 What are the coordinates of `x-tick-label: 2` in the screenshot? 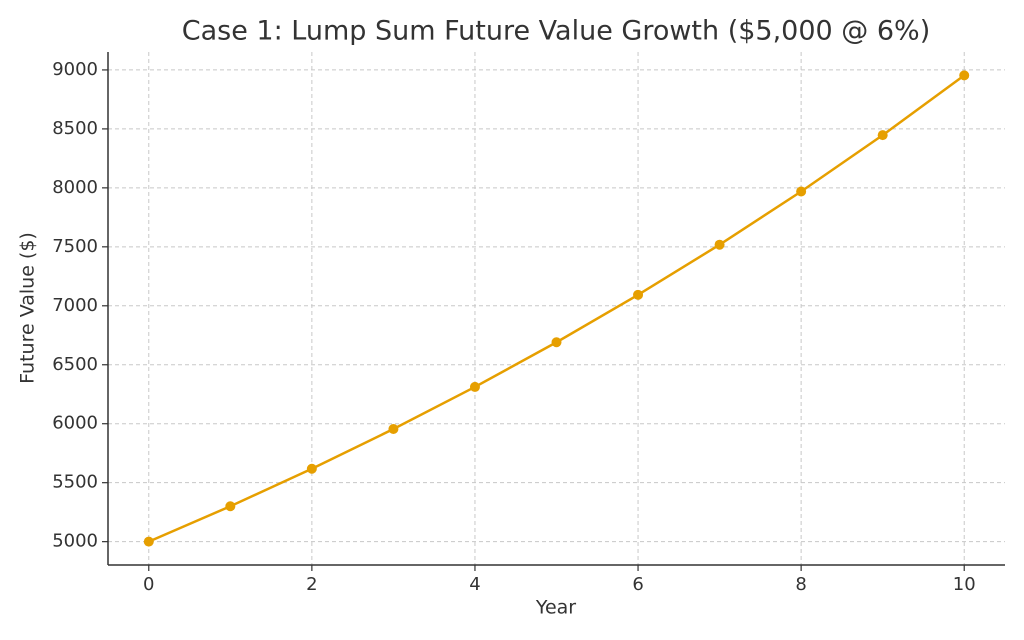 It's located at (311, 584).